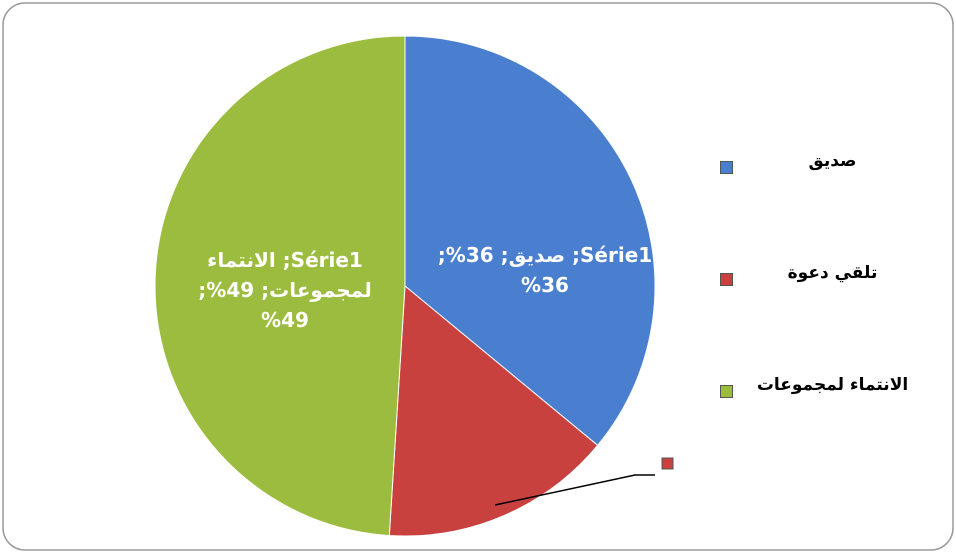 Image resolution: width=956 pixels, height=553 pixels. I want to click on data-label: Série1; الانتماء لمجموعات; 49%; 49%, so click(285, 290).